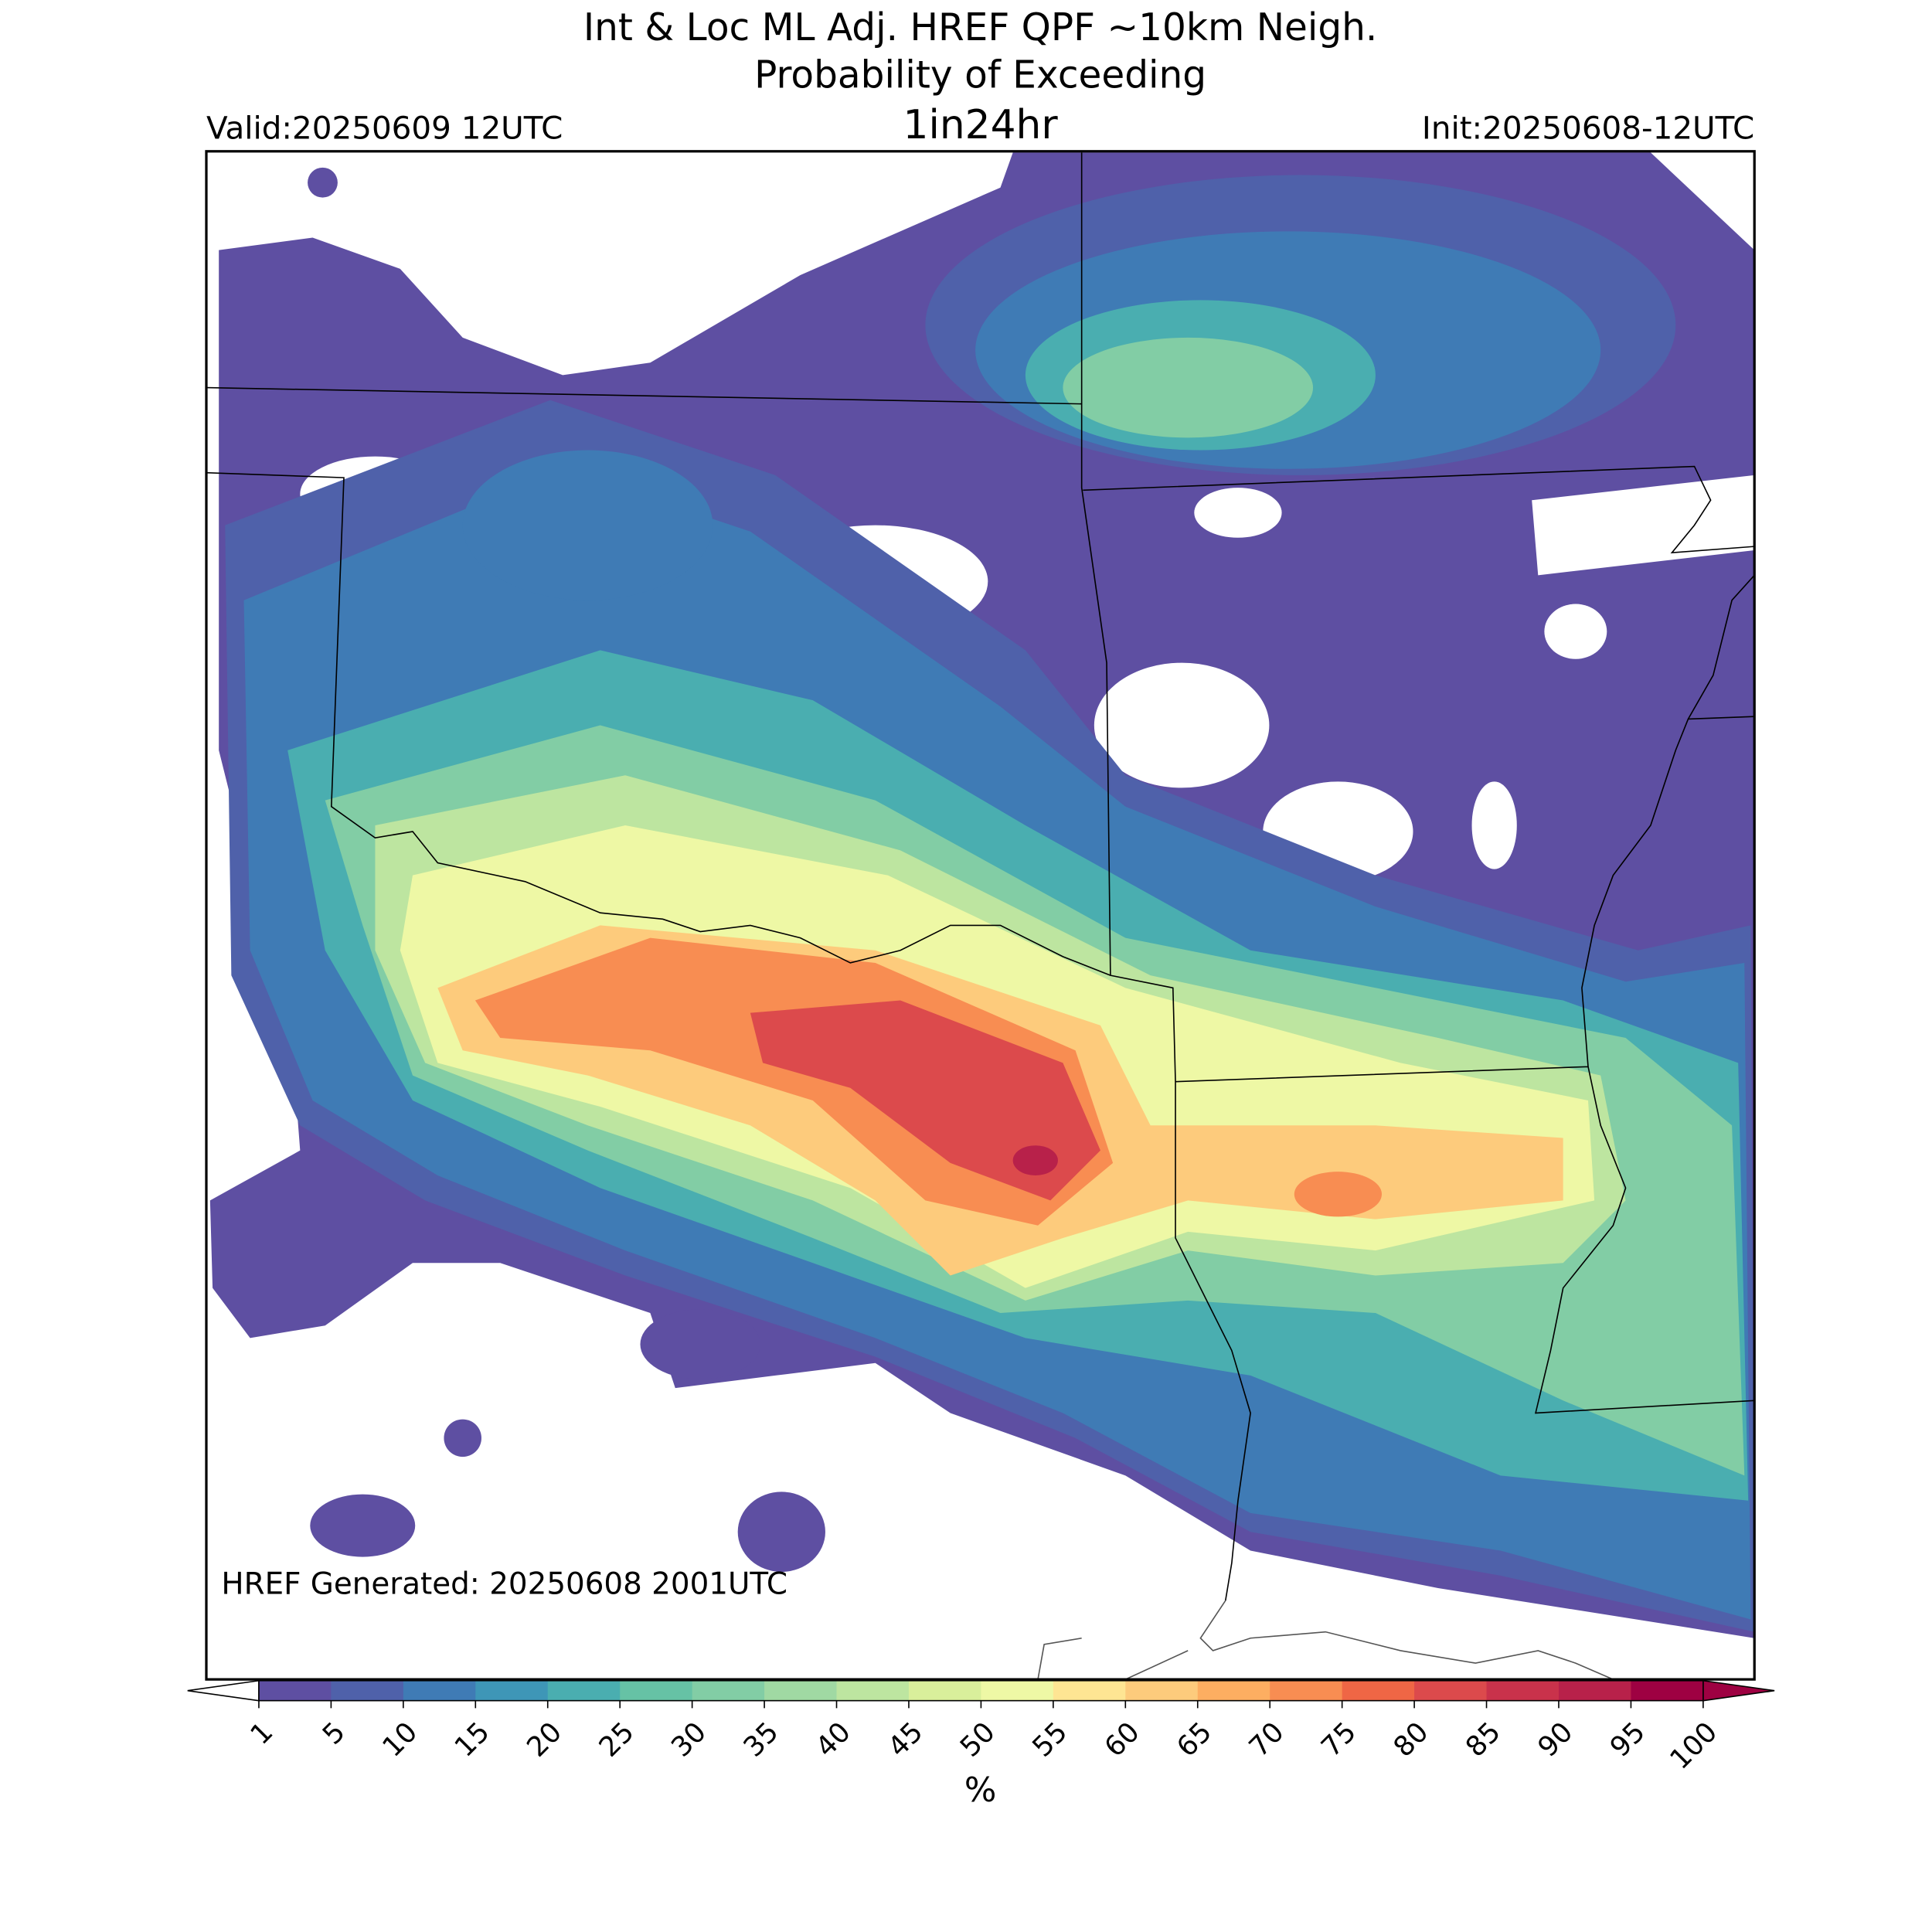 This screenshot has width=1932, height=1932. Describe the element at coordinates (504, 1584) in the screenshot. I see `generated-note: HREF Generated: 20250608 2001UTC` at that location.